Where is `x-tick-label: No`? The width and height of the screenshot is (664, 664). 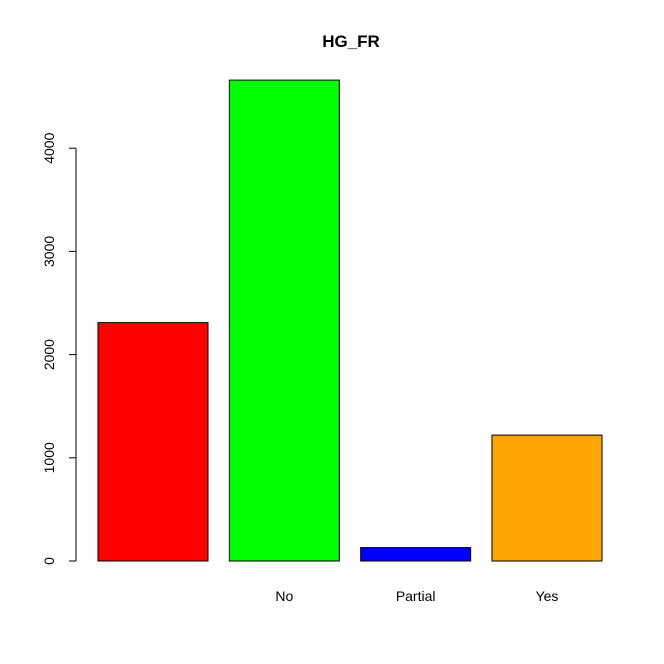 x-tick-label: No is located at coordinates (284, 596).